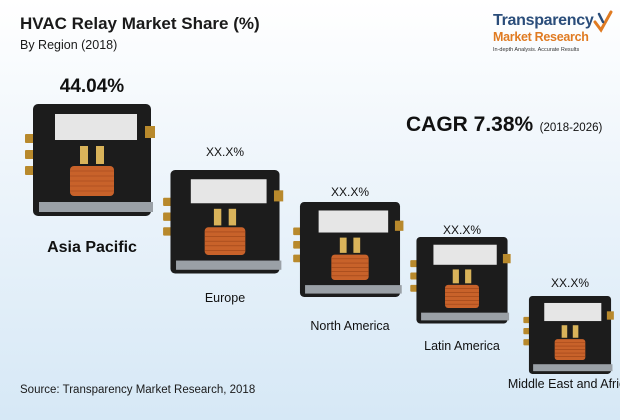 The width and height of the screenshot is (620, 420). What do you see at coordinates (543, 20) in the screenshot?
I see `logo-name: Transparency` at bounding box center [543, 20].